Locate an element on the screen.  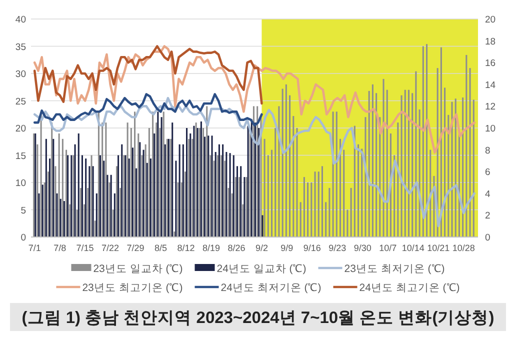
xtick: 9/9 is located at coordinates (287, 248).